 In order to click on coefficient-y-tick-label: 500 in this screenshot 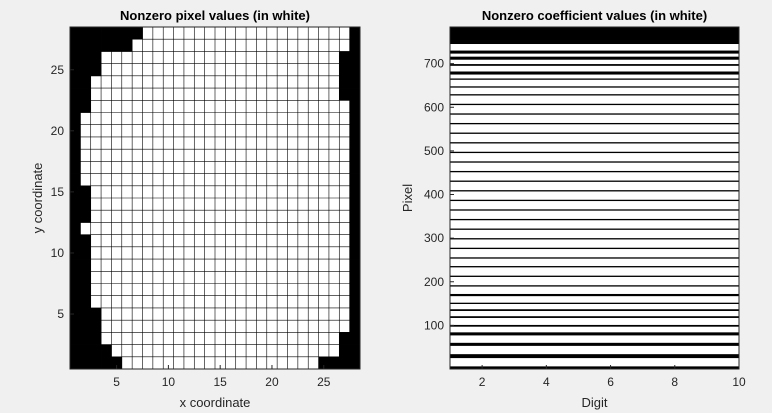, I will do `click(434, 151)`.